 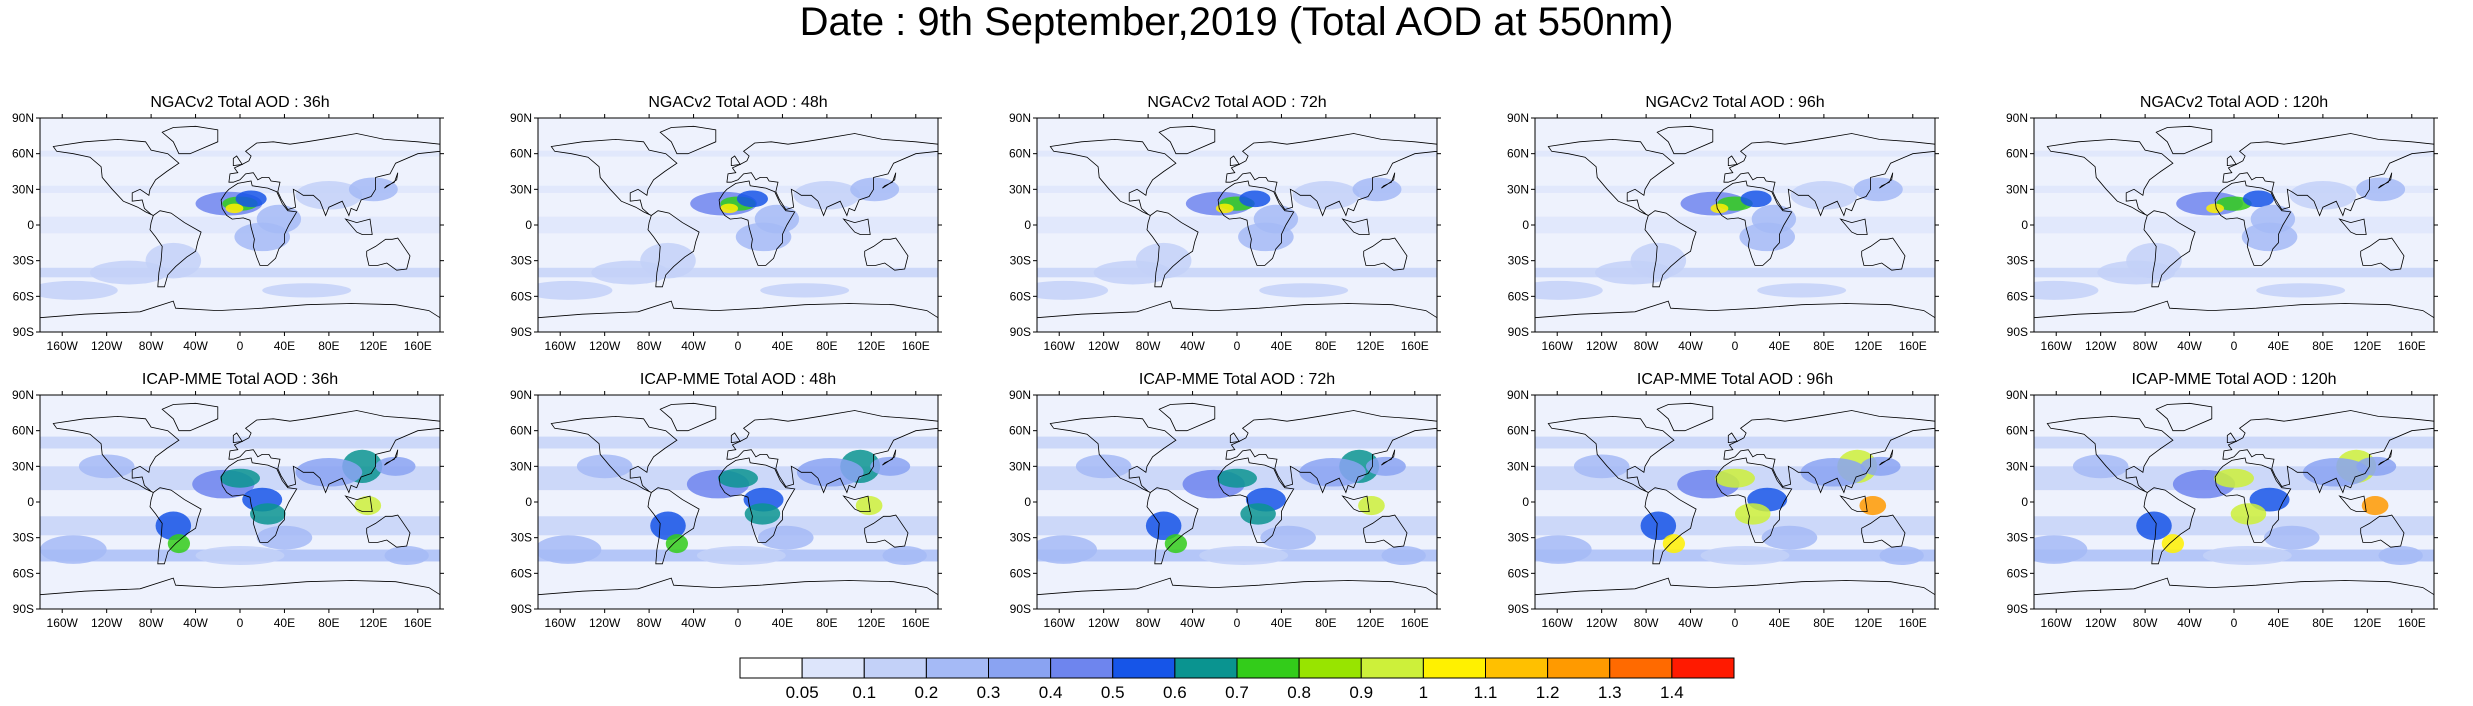 I want to click on colorbar-label: 1, so click(x=1423, y=692).